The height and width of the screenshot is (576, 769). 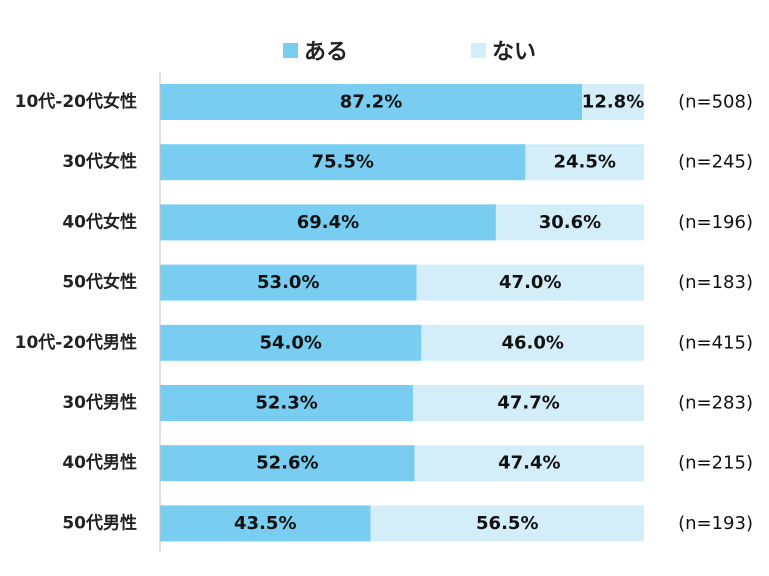 What do you see at coordinates (326, 52) in the screenshot?
I see `legend-label-aru: ある` at bounding box center [326, 52].